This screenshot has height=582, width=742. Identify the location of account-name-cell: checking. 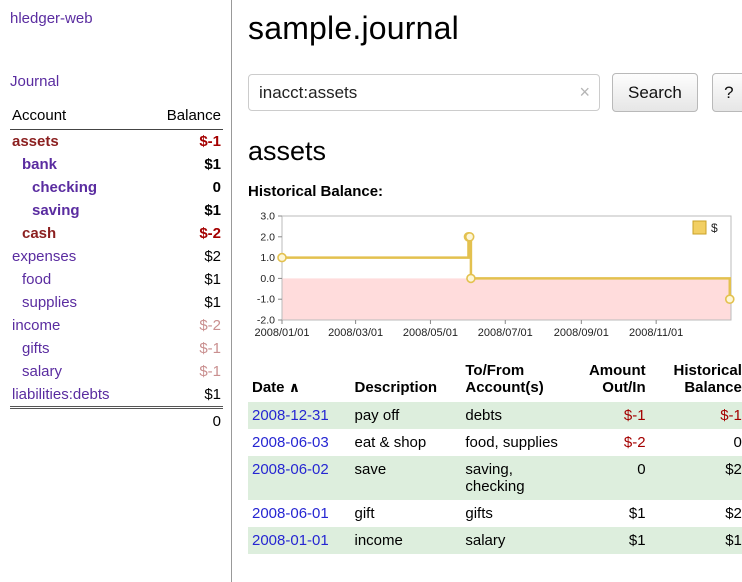
(77, 187).